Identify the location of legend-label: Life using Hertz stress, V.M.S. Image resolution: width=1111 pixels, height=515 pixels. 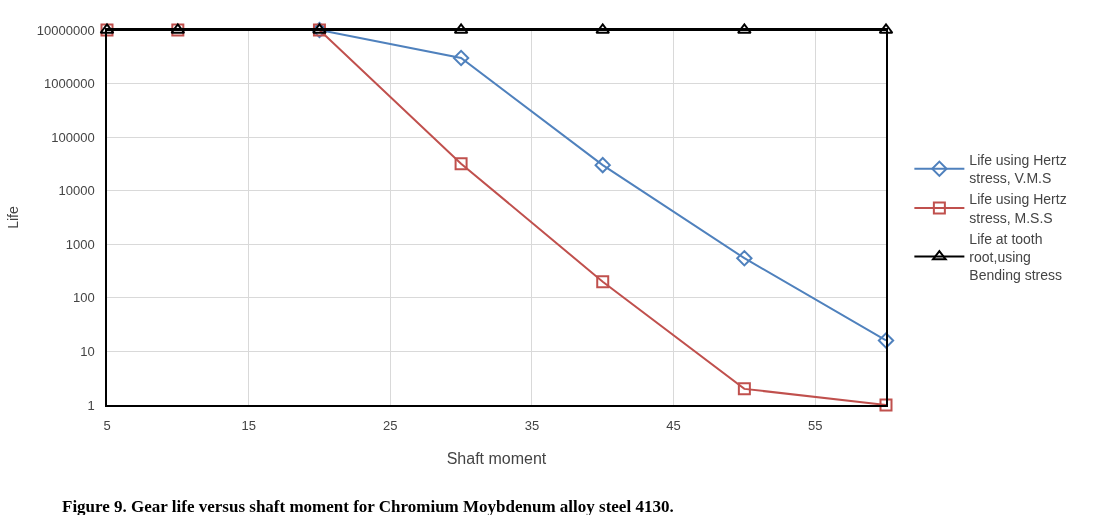
(1018, 169).